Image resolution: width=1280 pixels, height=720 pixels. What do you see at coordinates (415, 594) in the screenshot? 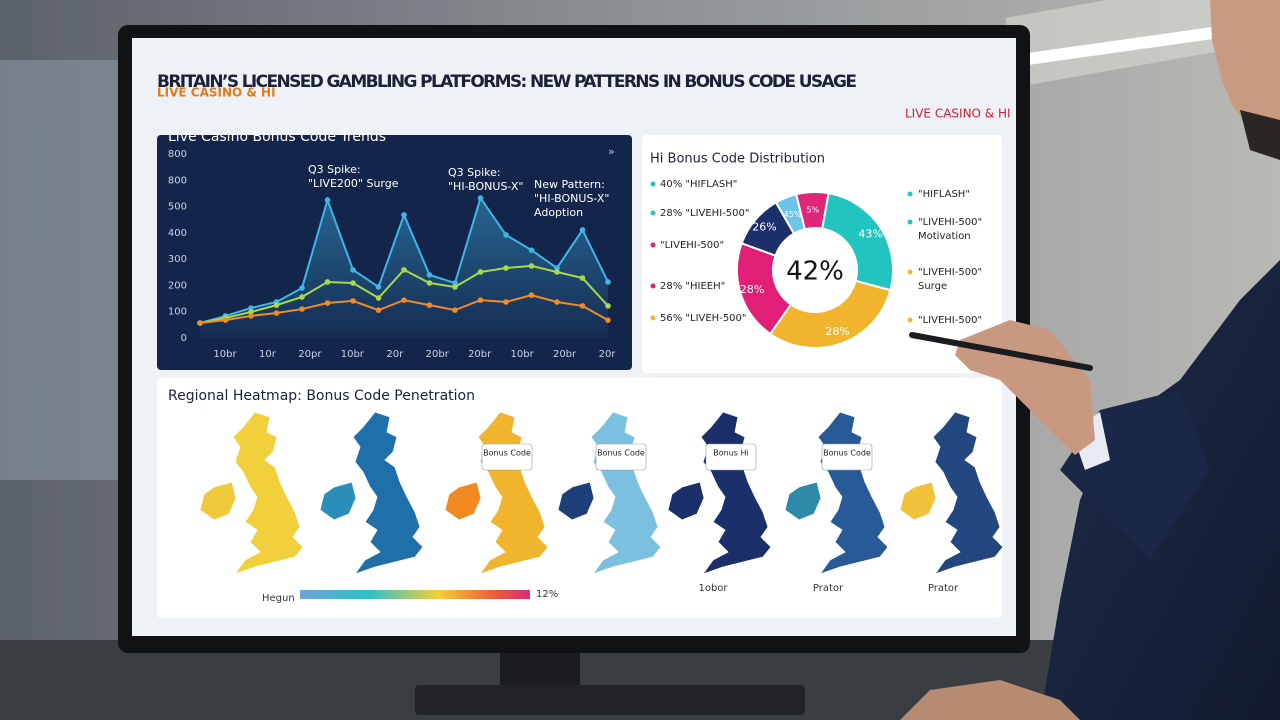
I see `color-scale` at bounding box center [415, 594].